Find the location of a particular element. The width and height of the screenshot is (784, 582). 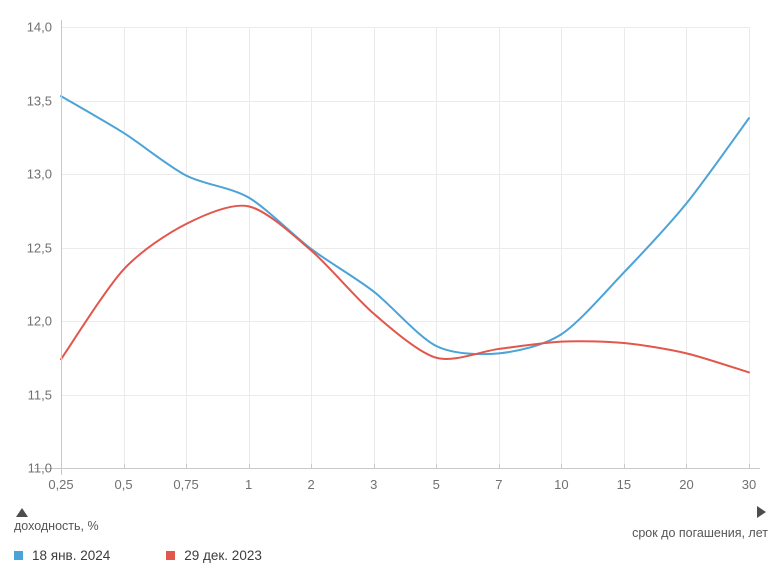

chart-legend: 18 янв. 2024 29 дек. 2023 is located at coordinates (166, 555).